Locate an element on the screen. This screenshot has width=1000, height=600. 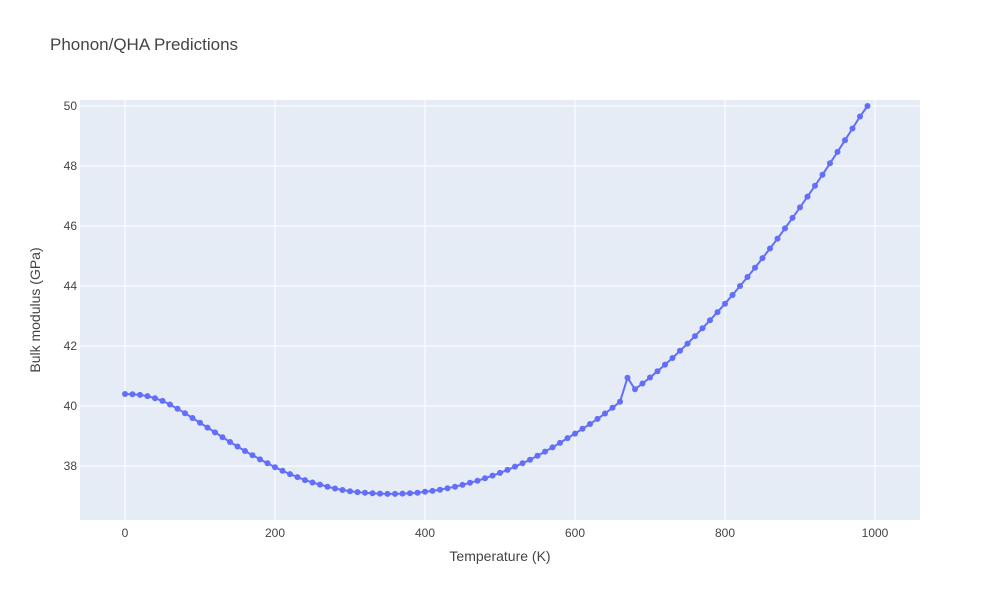
y-tick-label: 42 is located at coordinates (71, 346).